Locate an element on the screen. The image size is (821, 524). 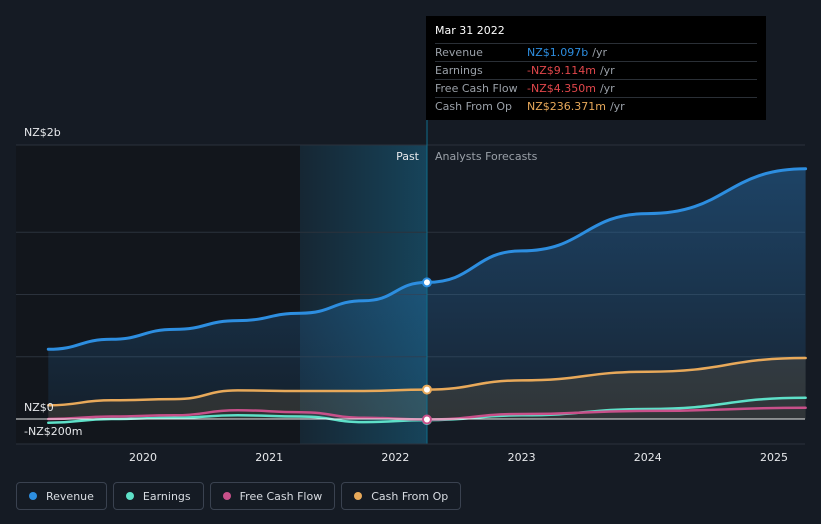
tooltip-series-name: Earnings is located at coordinates (459, 70).